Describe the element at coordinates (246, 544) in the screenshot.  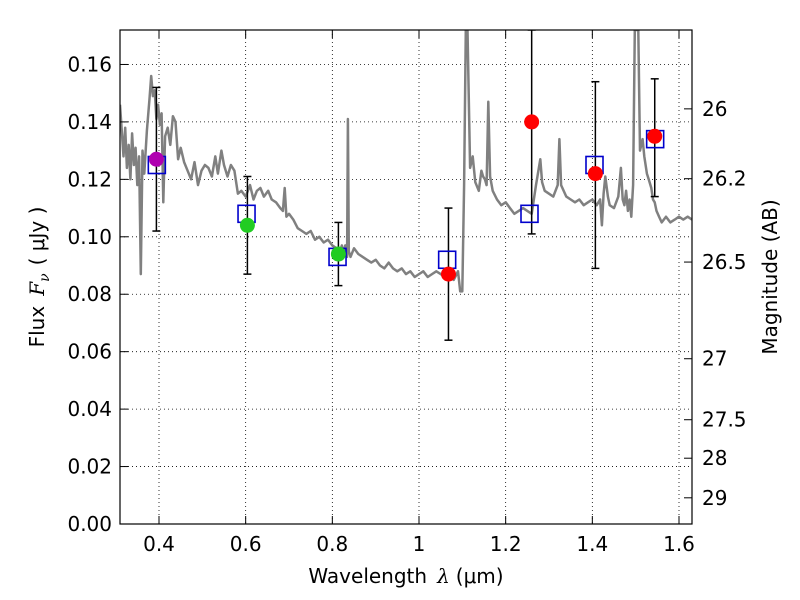
I see `x-tick-label: 0.6` at that location.